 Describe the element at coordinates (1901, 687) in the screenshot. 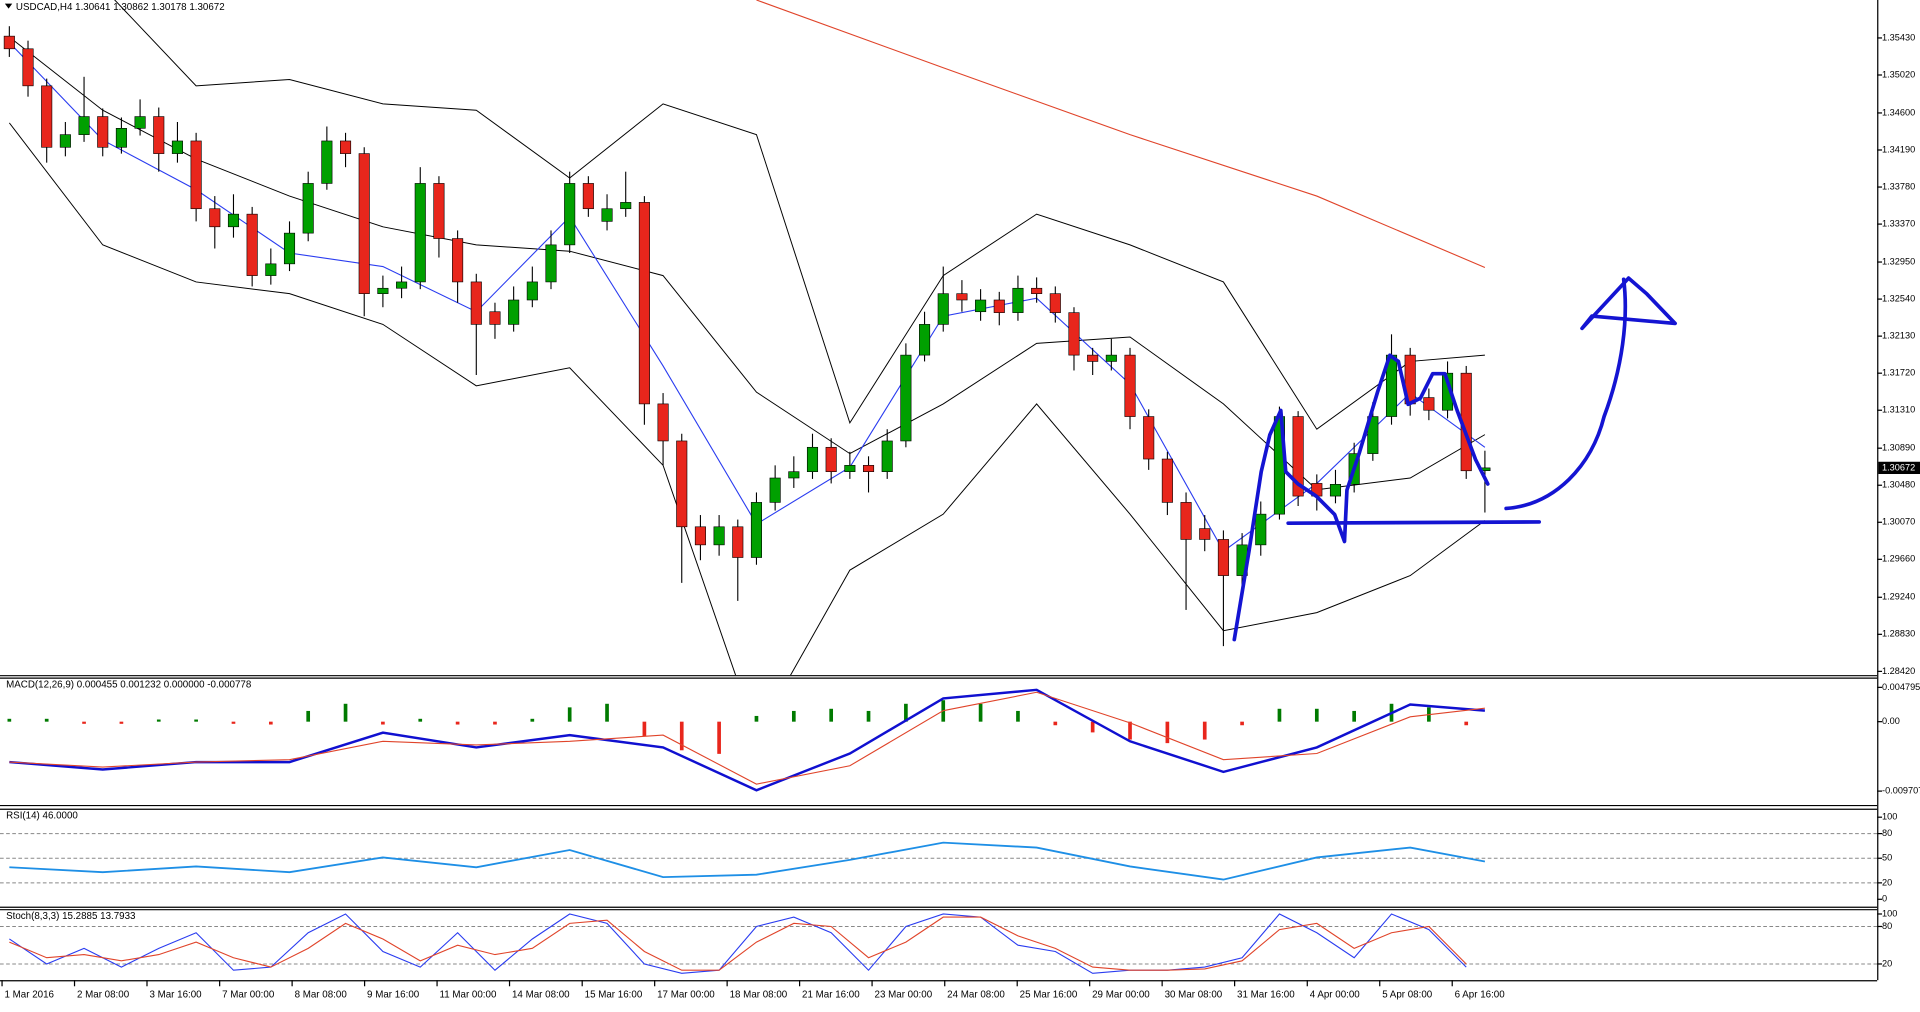

I see `y-tick-label: 0.004795` at that location.